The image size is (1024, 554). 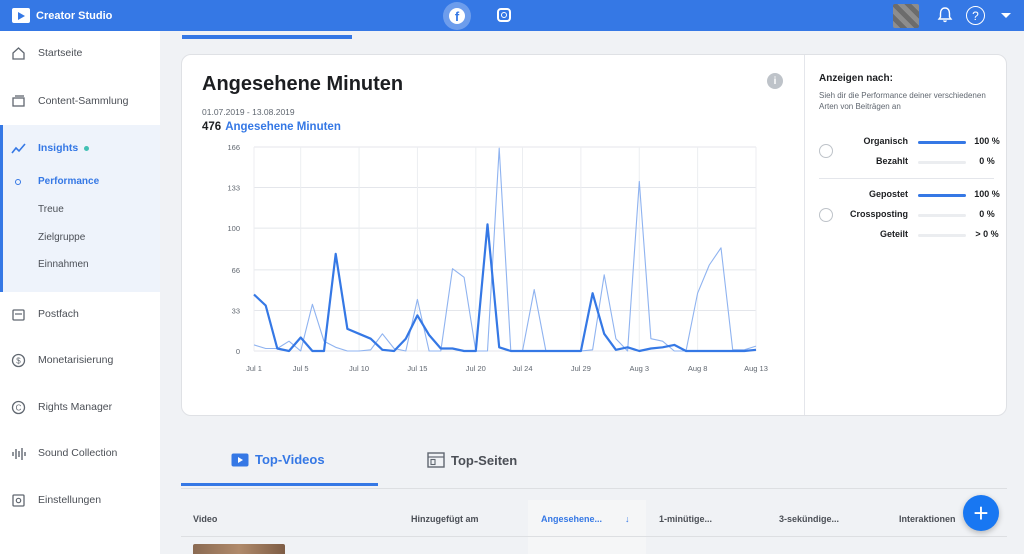 I want to click on filter-row-gepostet: Gepostet 100 %, so click(x=912, y=196).